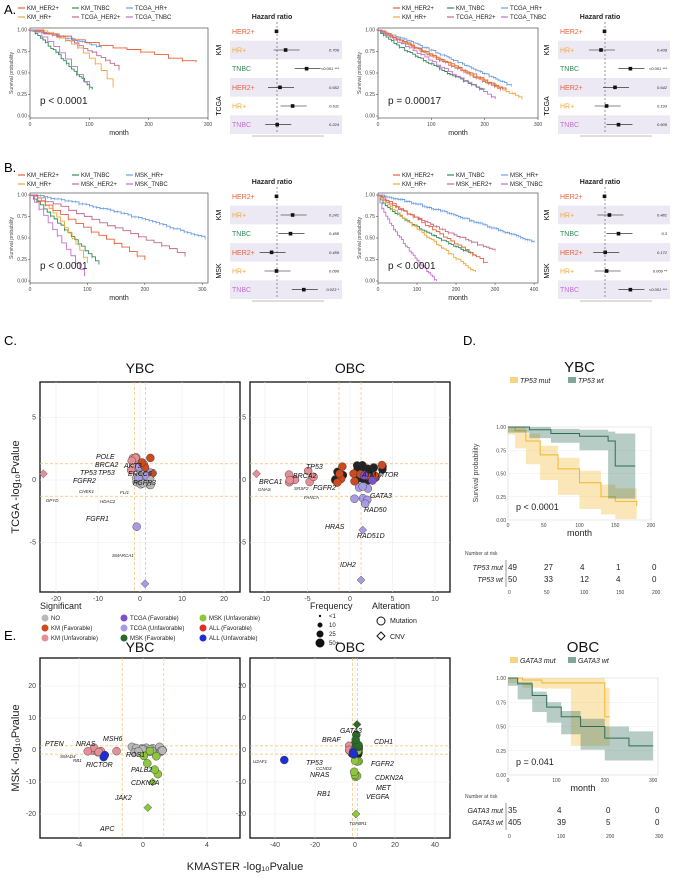 The height and width of the screenshot is (878, 685). I want to click on legend-b-item: MSK_TNBC, so click(151, 185).